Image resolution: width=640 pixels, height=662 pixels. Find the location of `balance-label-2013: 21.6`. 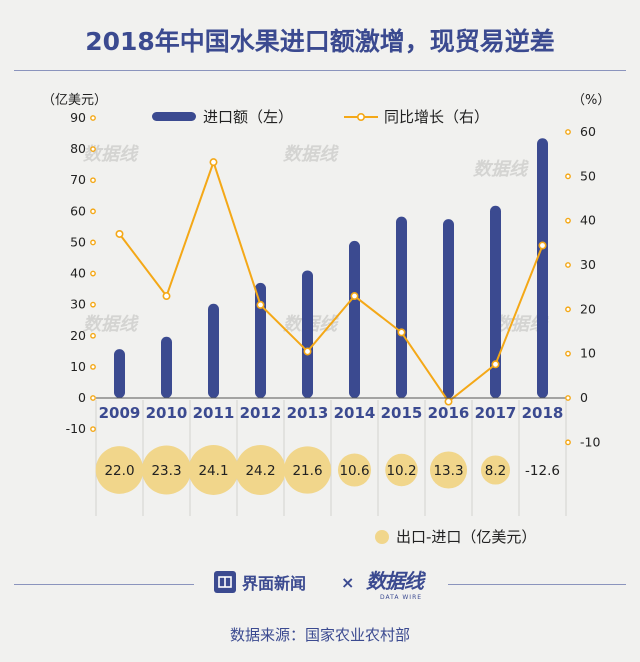

balance-label-2013: 21.6 is located at coordinates (307, 471).